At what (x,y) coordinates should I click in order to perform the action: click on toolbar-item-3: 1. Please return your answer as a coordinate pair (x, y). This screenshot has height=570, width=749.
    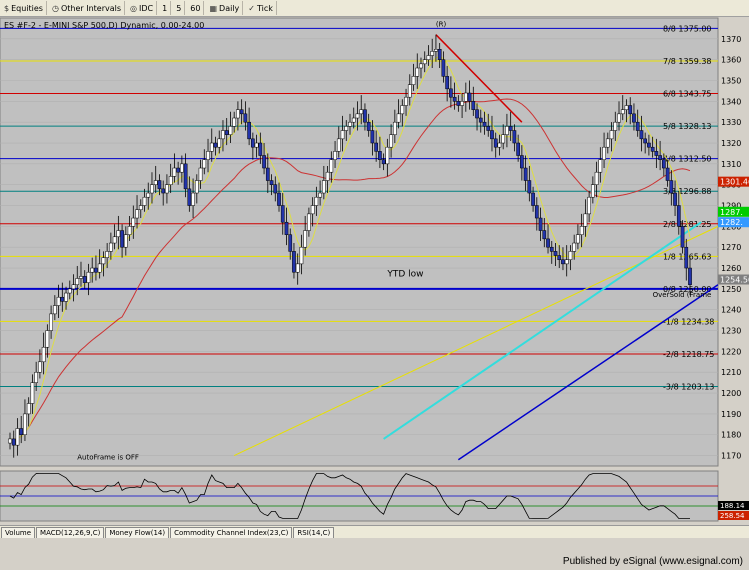
    Looking at the image, I should click on (165, 8).